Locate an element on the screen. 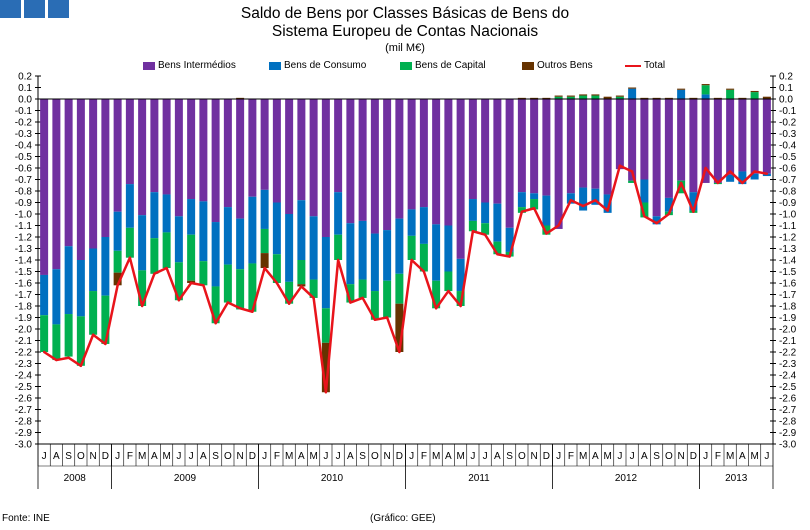  y-tick-label-left: -2.5 is located at coordinates (24, 387).